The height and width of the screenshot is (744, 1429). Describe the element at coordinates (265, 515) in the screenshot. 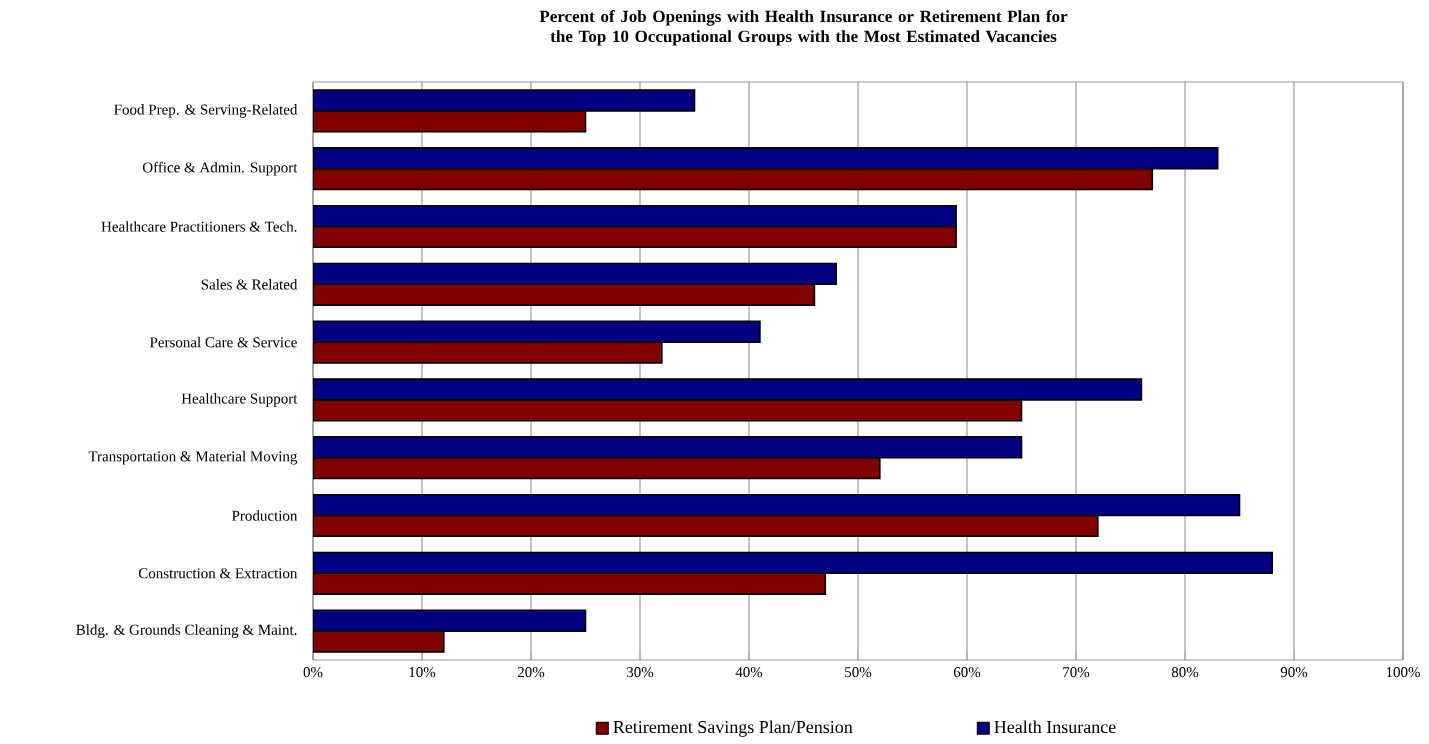

I see `y-tick-label: Production` at that location.